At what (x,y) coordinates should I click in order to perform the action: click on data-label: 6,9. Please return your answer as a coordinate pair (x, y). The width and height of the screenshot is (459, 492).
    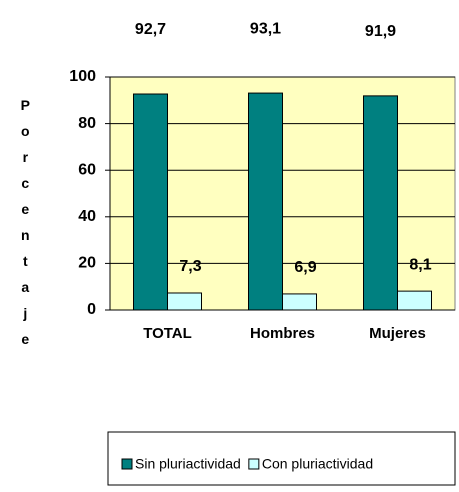
    Looking at the image, I should click on (305, 267).